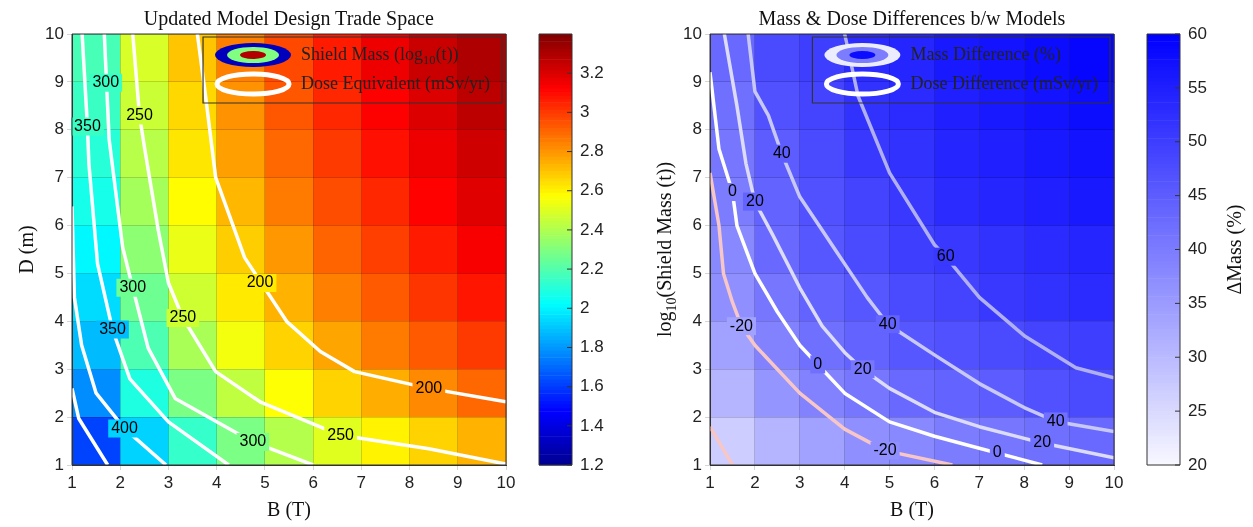 The width and height of the screenshot is (1253, 527). Describe the element at coordinates (592, 386) in the screenshot. I see `color-bar-label: 1.6` at that location.